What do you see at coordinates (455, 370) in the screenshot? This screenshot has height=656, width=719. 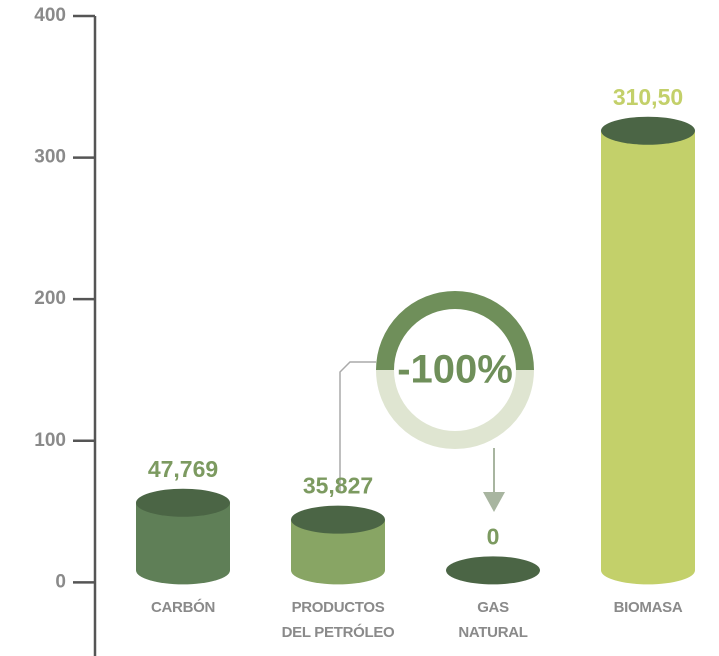 I see `annotation: -100%` at bounding box center [455, 370].